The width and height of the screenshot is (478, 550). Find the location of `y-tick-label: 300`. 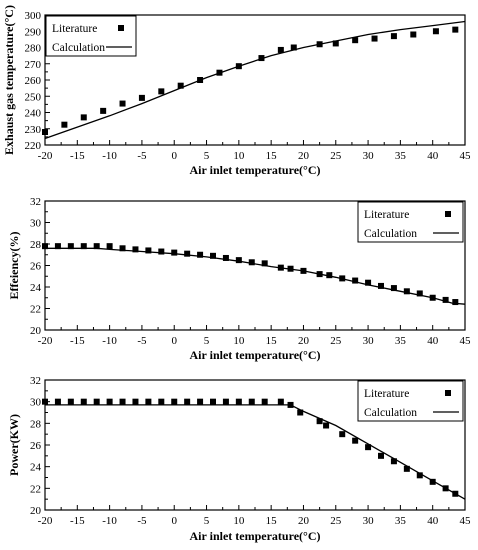

y-tick-label: 300 is located at coordinates (33, 16).